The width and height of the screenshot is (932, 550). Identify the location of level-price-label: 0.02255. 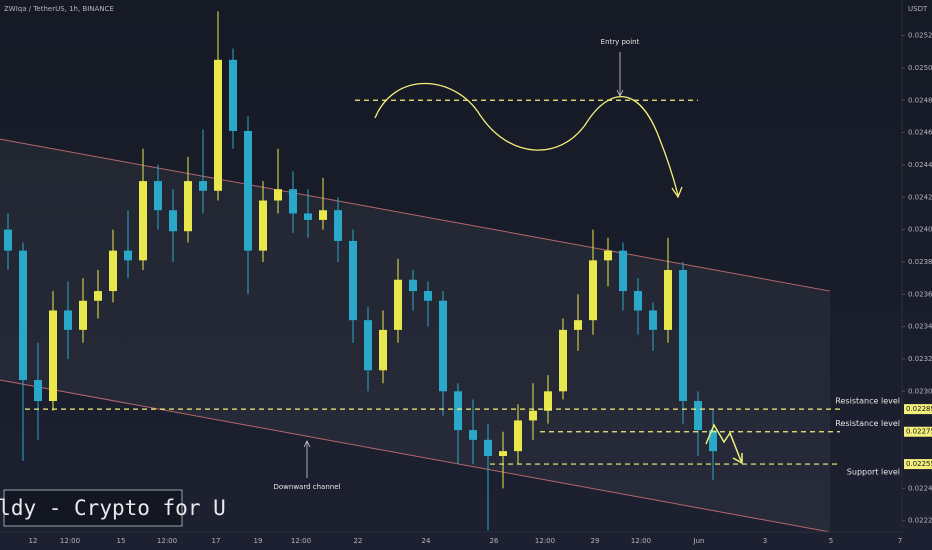
(919, 464).